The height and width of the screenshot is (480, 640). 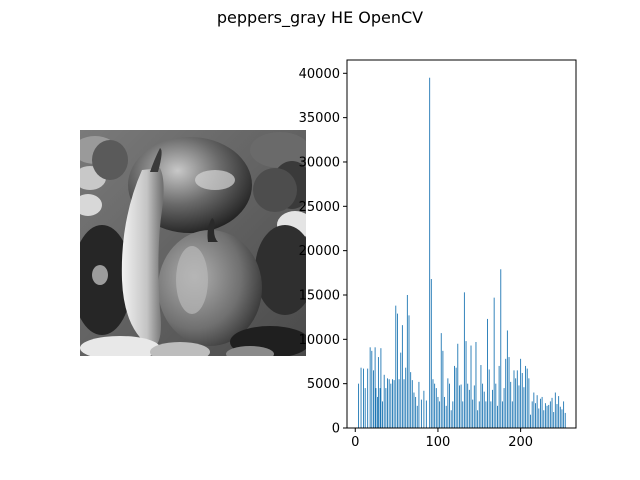 I want to click on x-tick-label: 0, so click(x=355, y=442).